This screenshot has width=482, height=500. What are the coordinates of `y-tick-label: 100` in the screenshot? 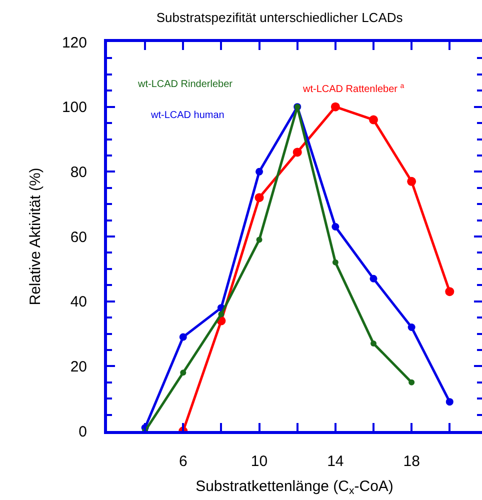 It's located at (74, 107).